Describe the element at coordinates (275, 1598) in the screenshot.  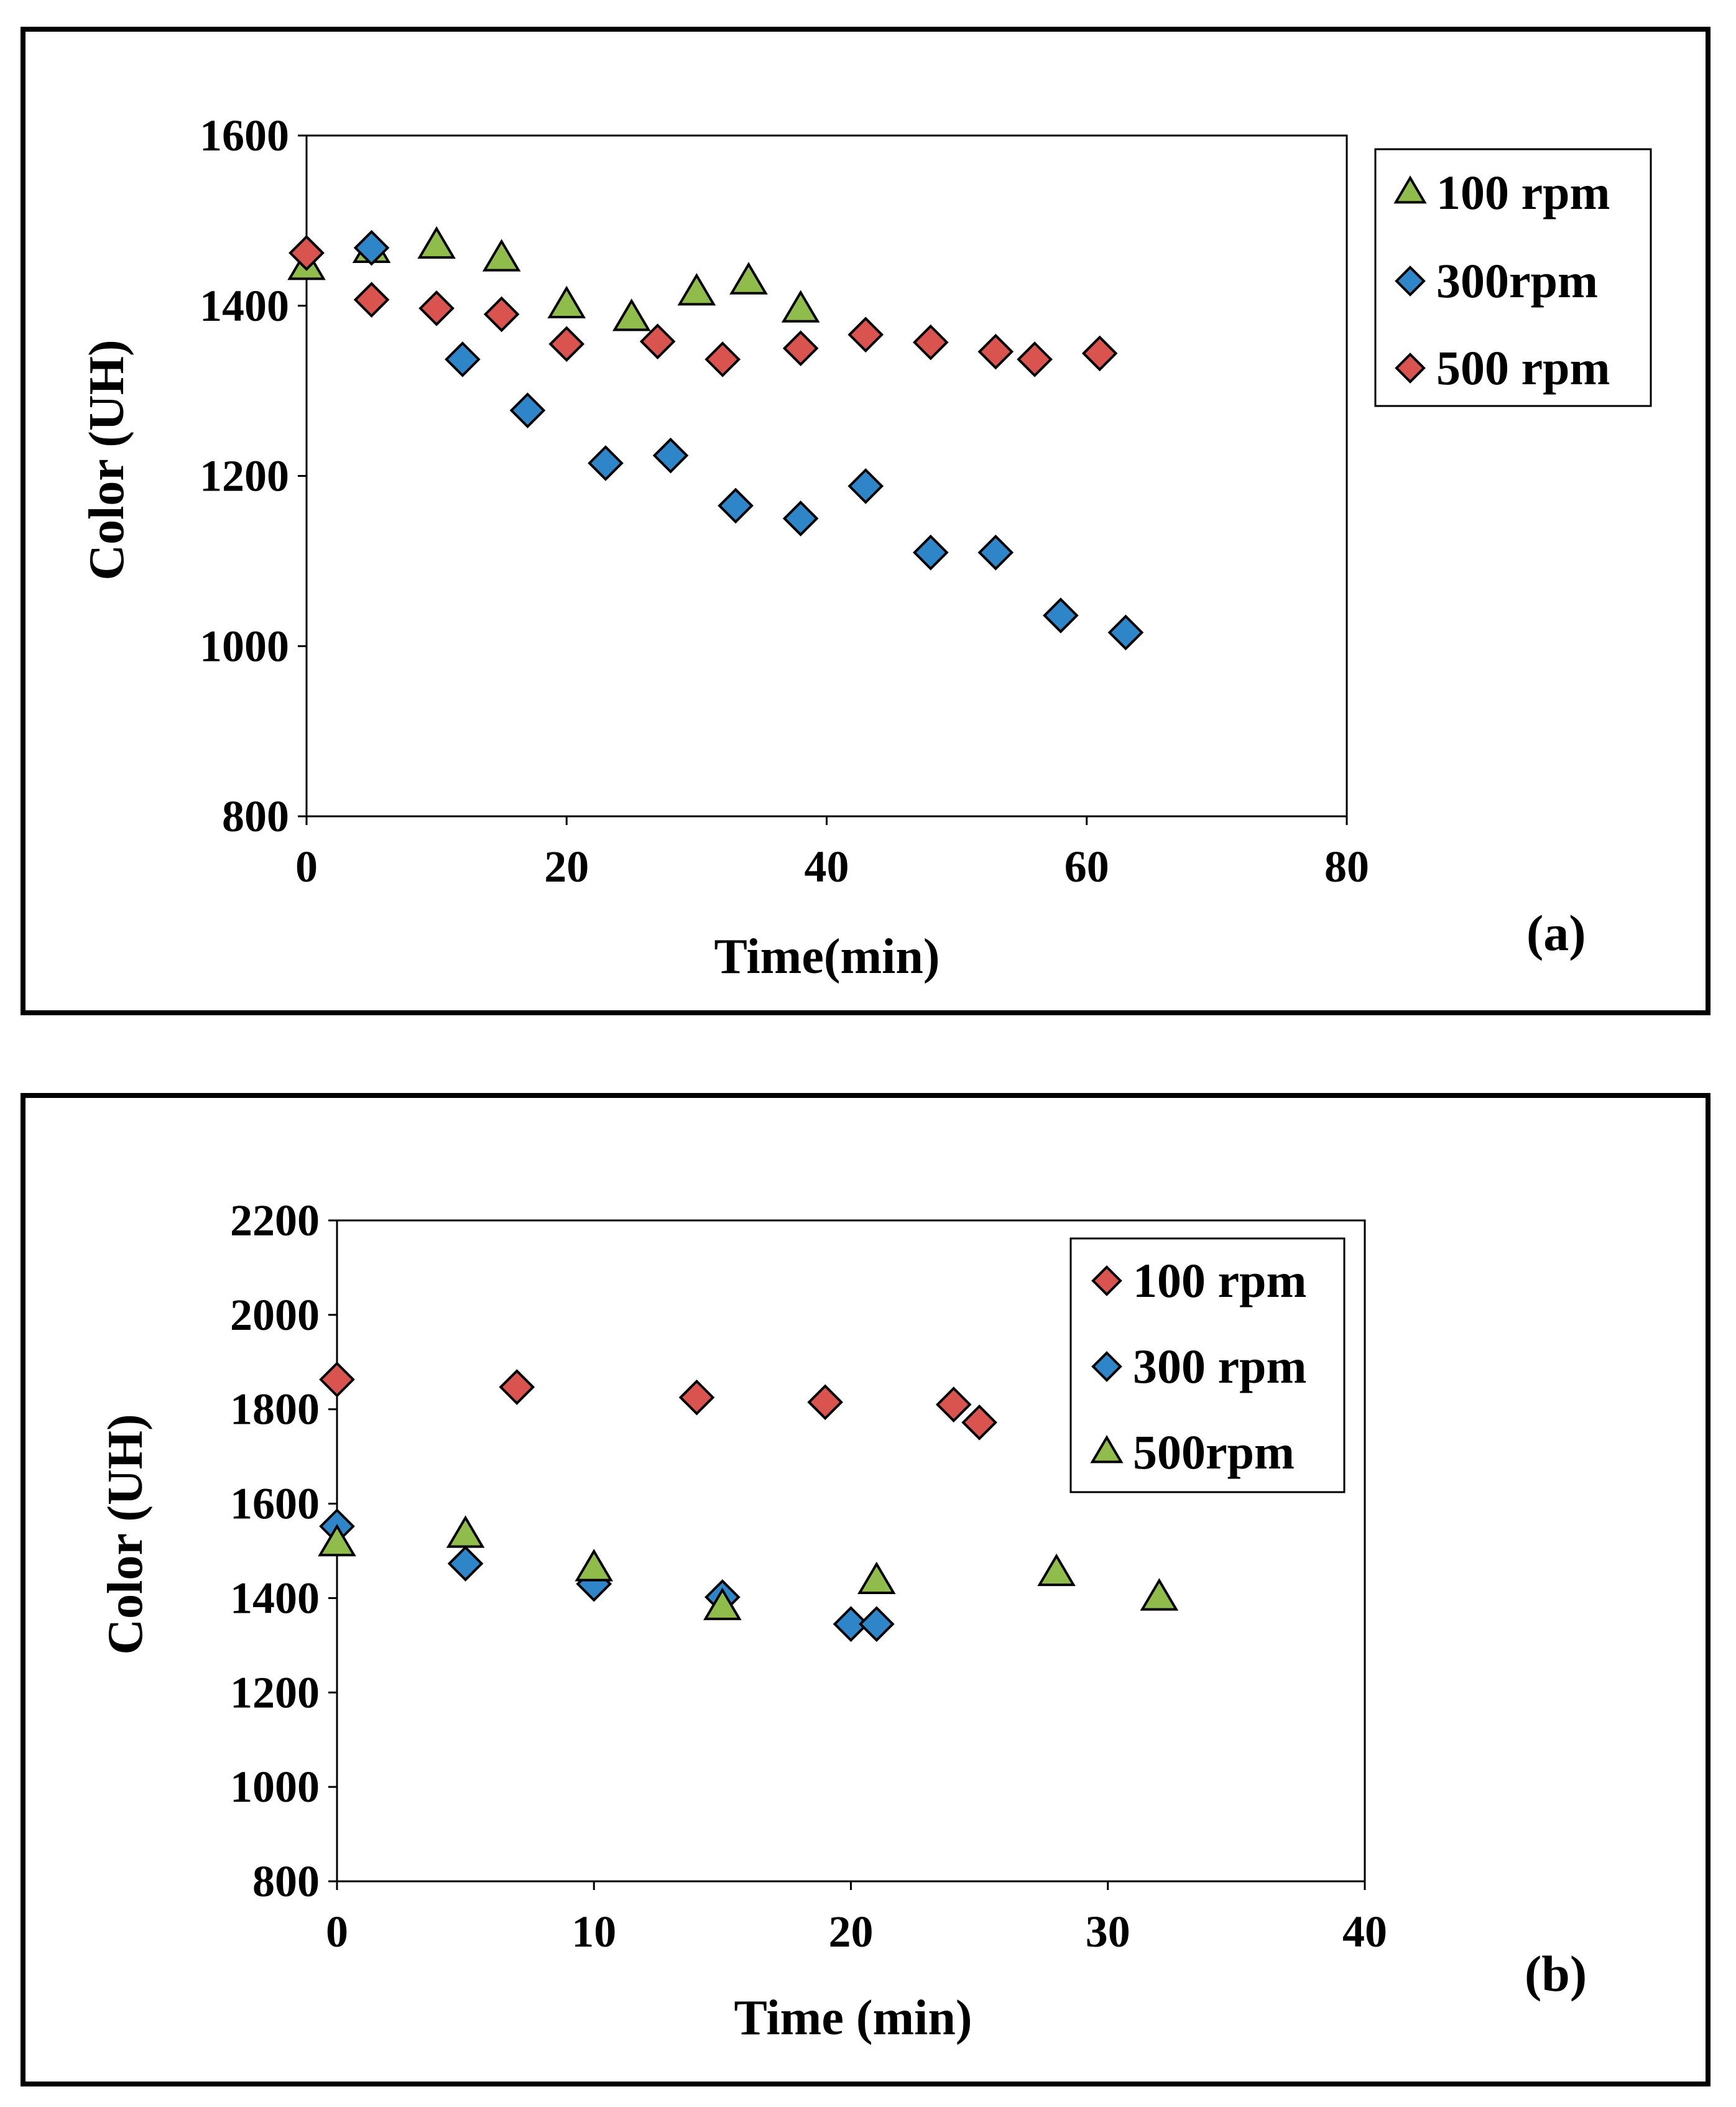
I see `panel-b-y-tick-label: 1400` at that location.